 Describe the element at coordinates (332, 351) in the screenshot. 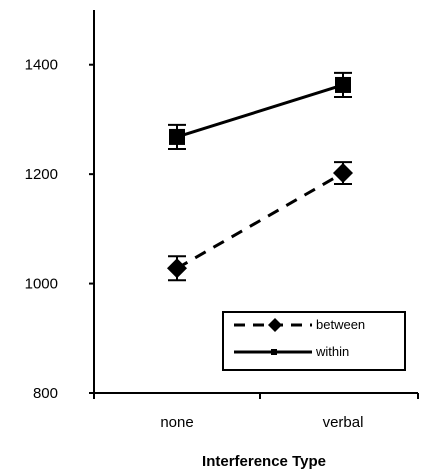

I see `legend-label-within: within` at that location.